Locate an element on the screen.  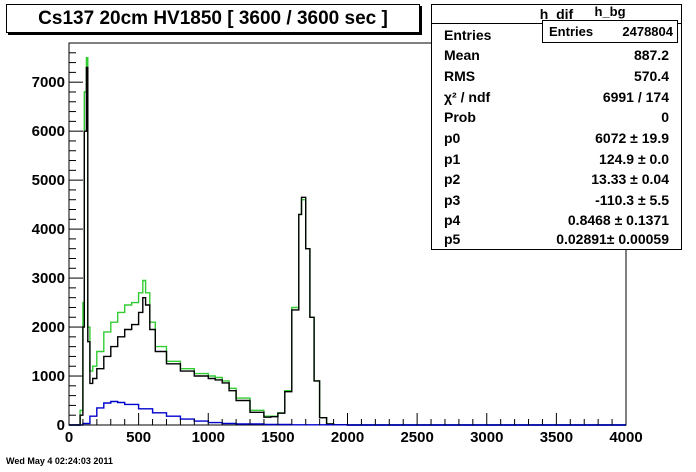
stats-value: -110.3 ± 5.5 is located at coordinates (632, 200).